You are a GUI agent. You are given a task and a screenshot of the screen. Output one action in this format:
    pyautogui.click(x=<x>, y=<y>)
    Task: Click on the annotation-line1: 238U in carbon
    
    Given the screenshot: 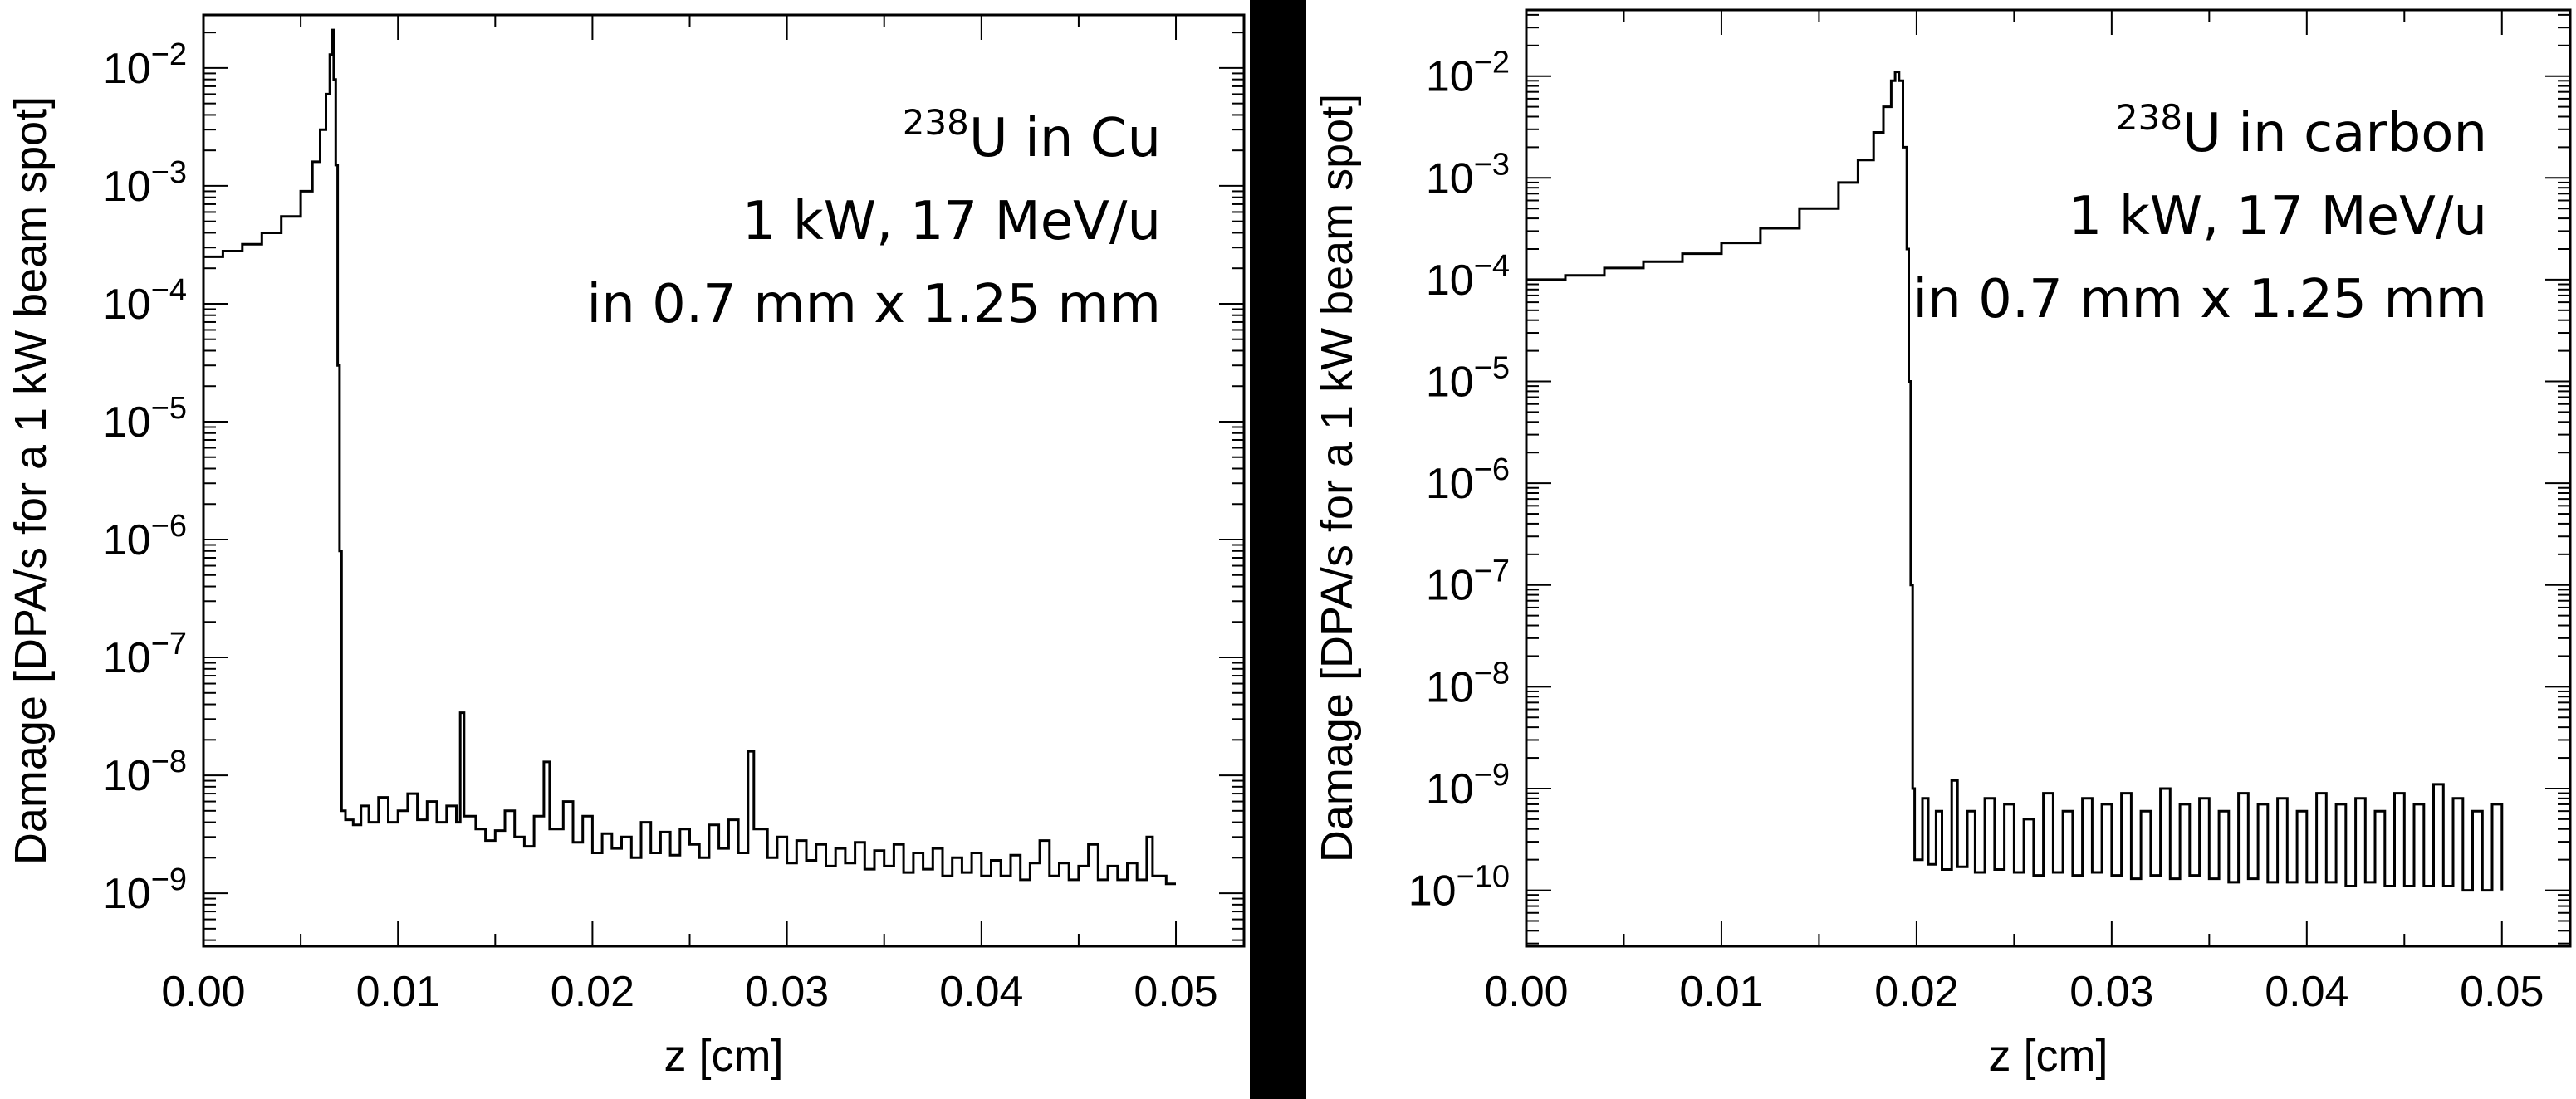 What is the action you would take?
    pyautogui.click(x=2301, y=130)
    